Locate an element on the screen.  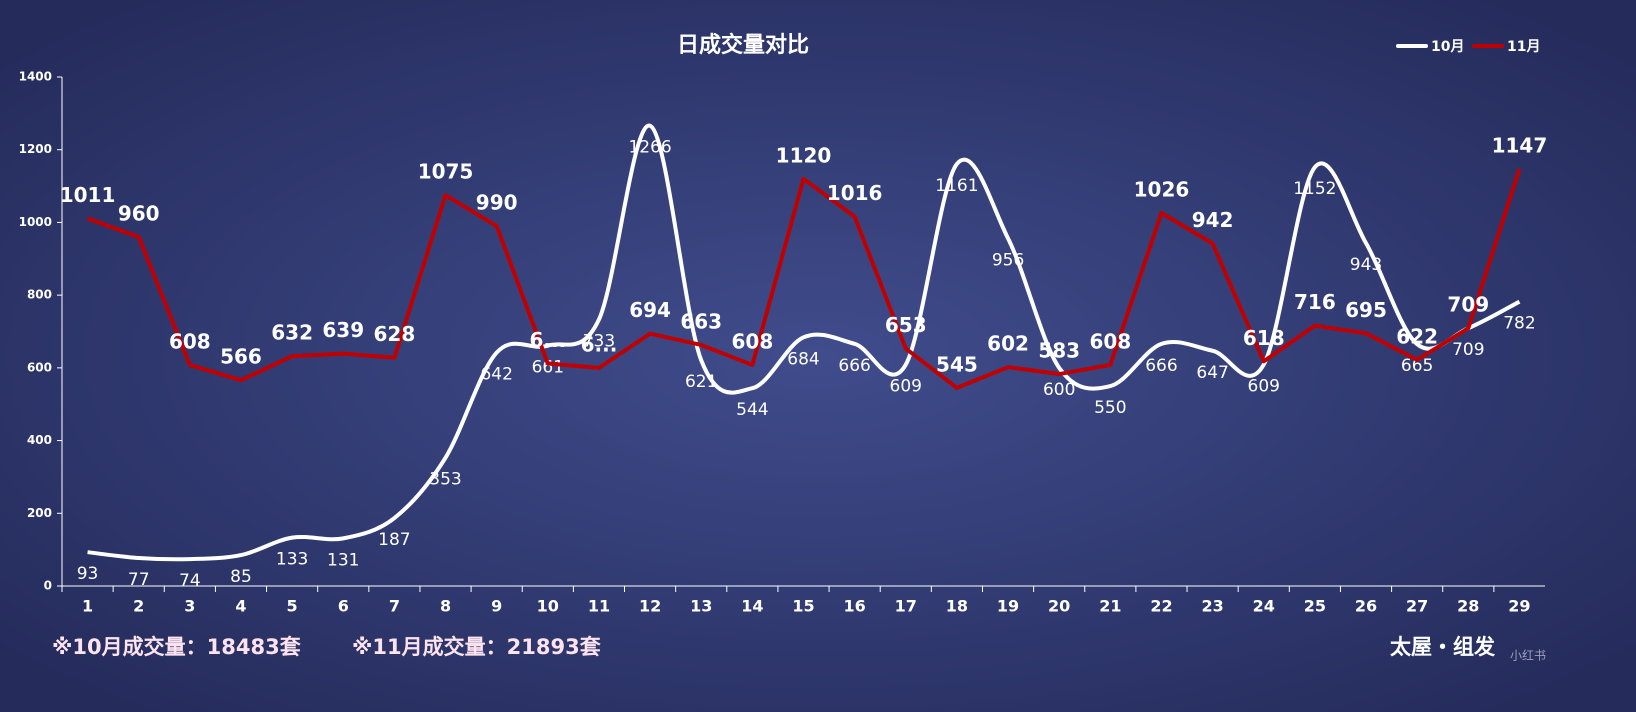
data-label: 1026 is located at coordinates (1162, 189).